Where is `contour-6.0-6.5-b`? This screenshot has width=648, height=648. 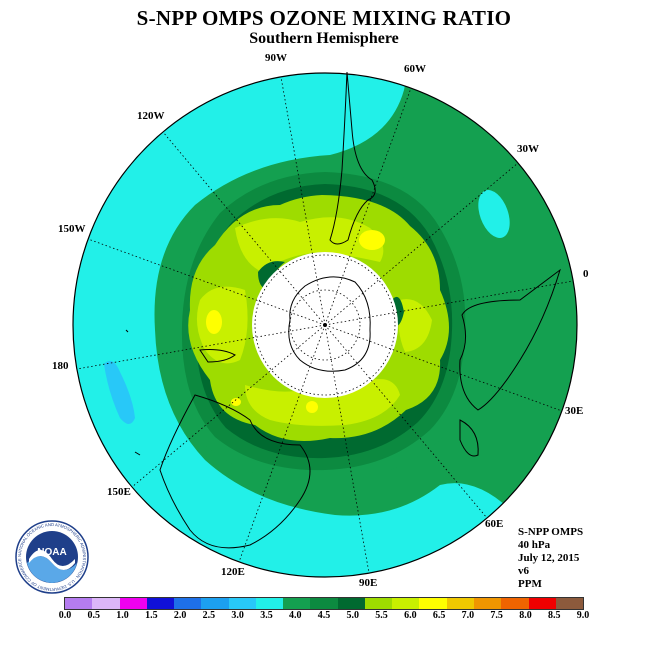 contour-6.0-6.5-b is located at coordinates (222, 325).